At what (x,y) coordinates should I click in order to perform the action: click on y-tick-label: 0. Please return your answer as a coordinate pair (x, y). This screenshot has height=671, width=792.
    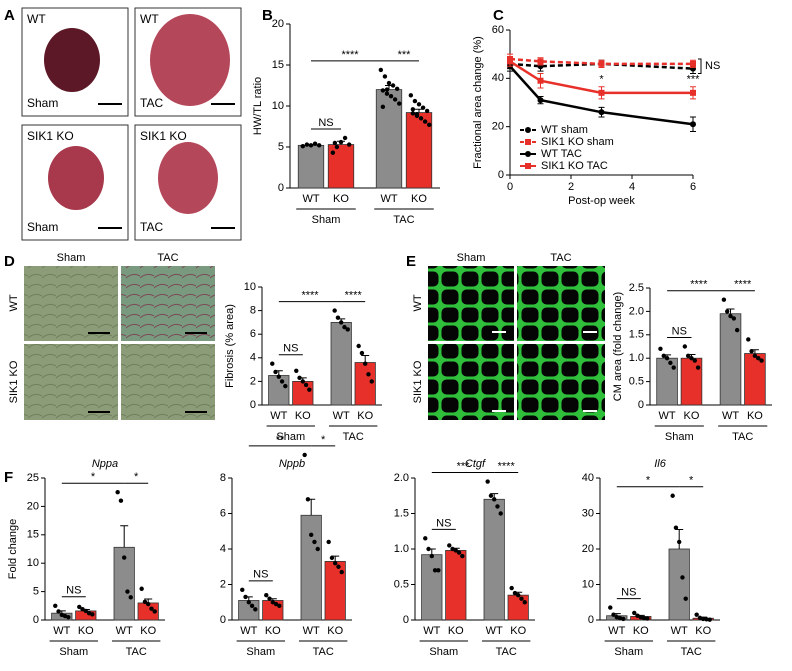
    Looking at the image, I should click on (406, 620).